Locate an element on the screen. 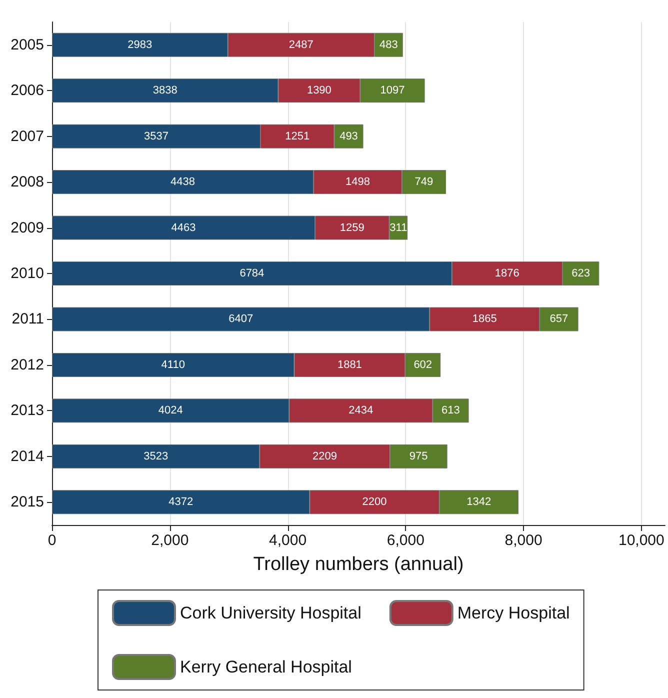 This screenshot has width=668, height=698. data-label: 623 is located at coordinates (581, 274).